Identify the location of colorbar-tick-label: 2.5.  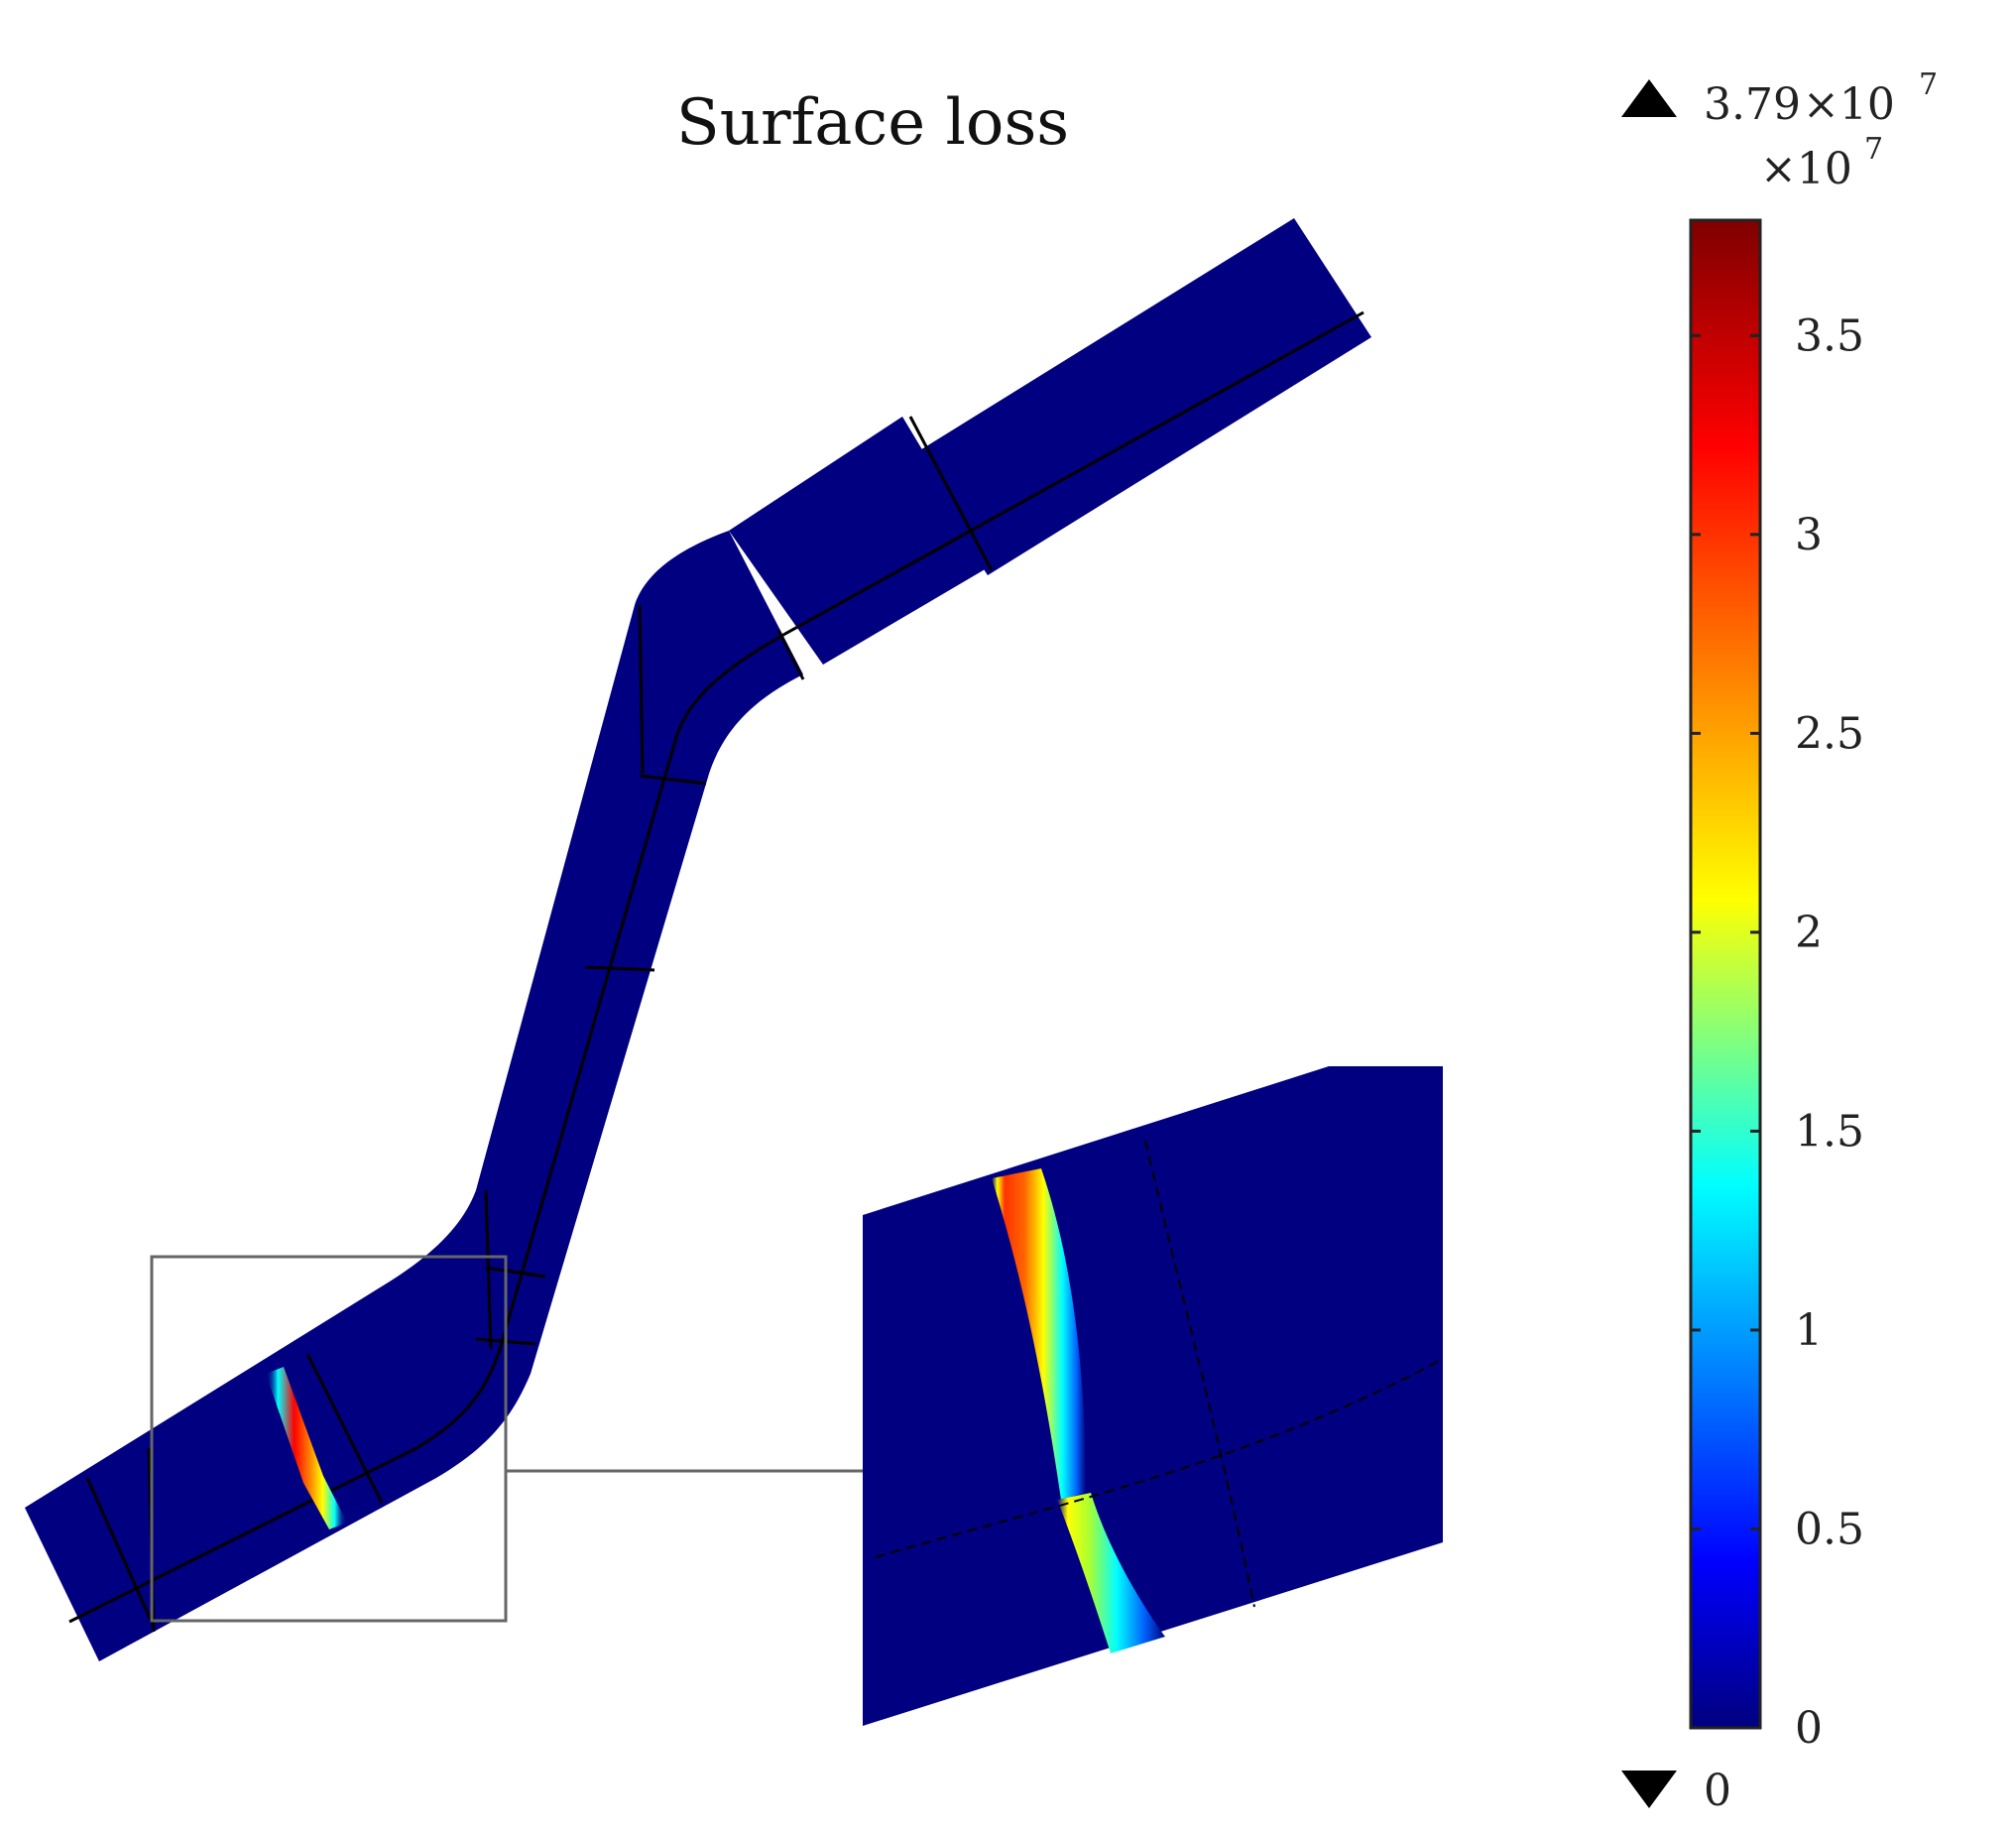
(1829, 733).